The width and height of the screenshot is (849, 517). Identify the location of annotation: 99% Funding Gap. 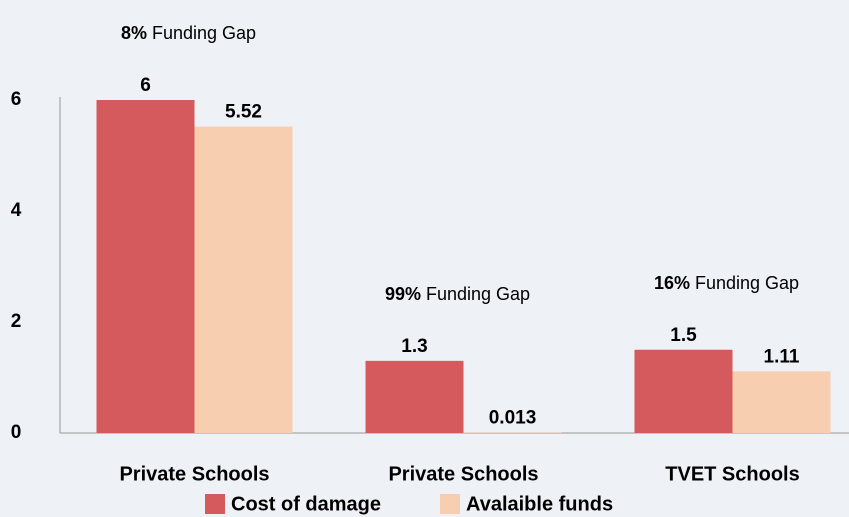
(457, 294).